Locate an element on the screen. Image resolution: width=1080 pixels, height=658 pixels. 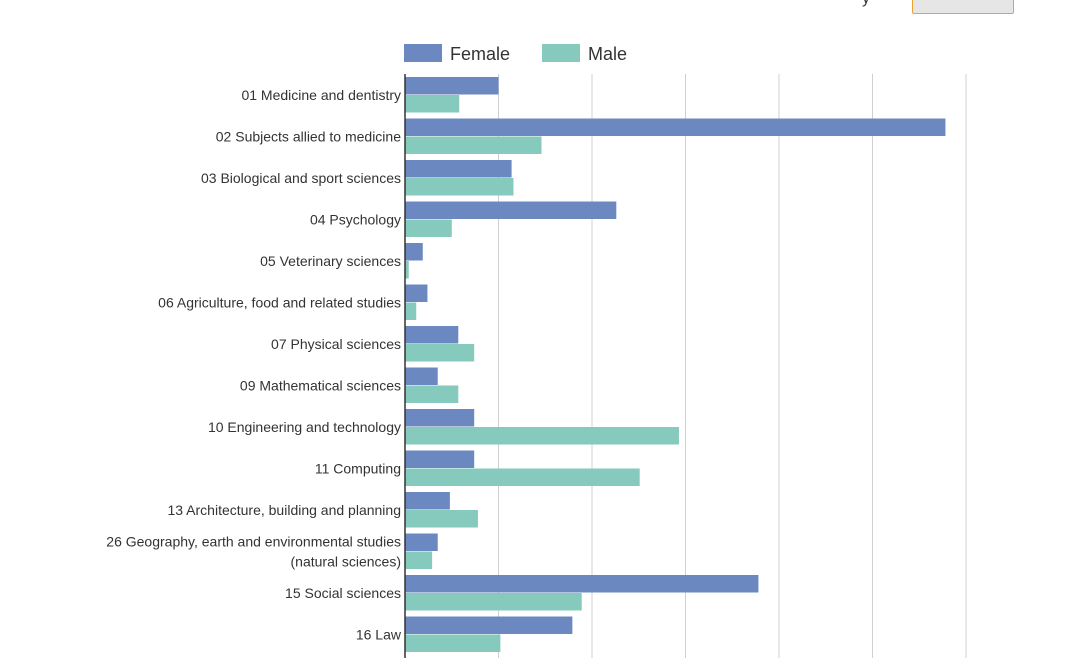
legend-label-male: Male is located at coordinates (607, 54).